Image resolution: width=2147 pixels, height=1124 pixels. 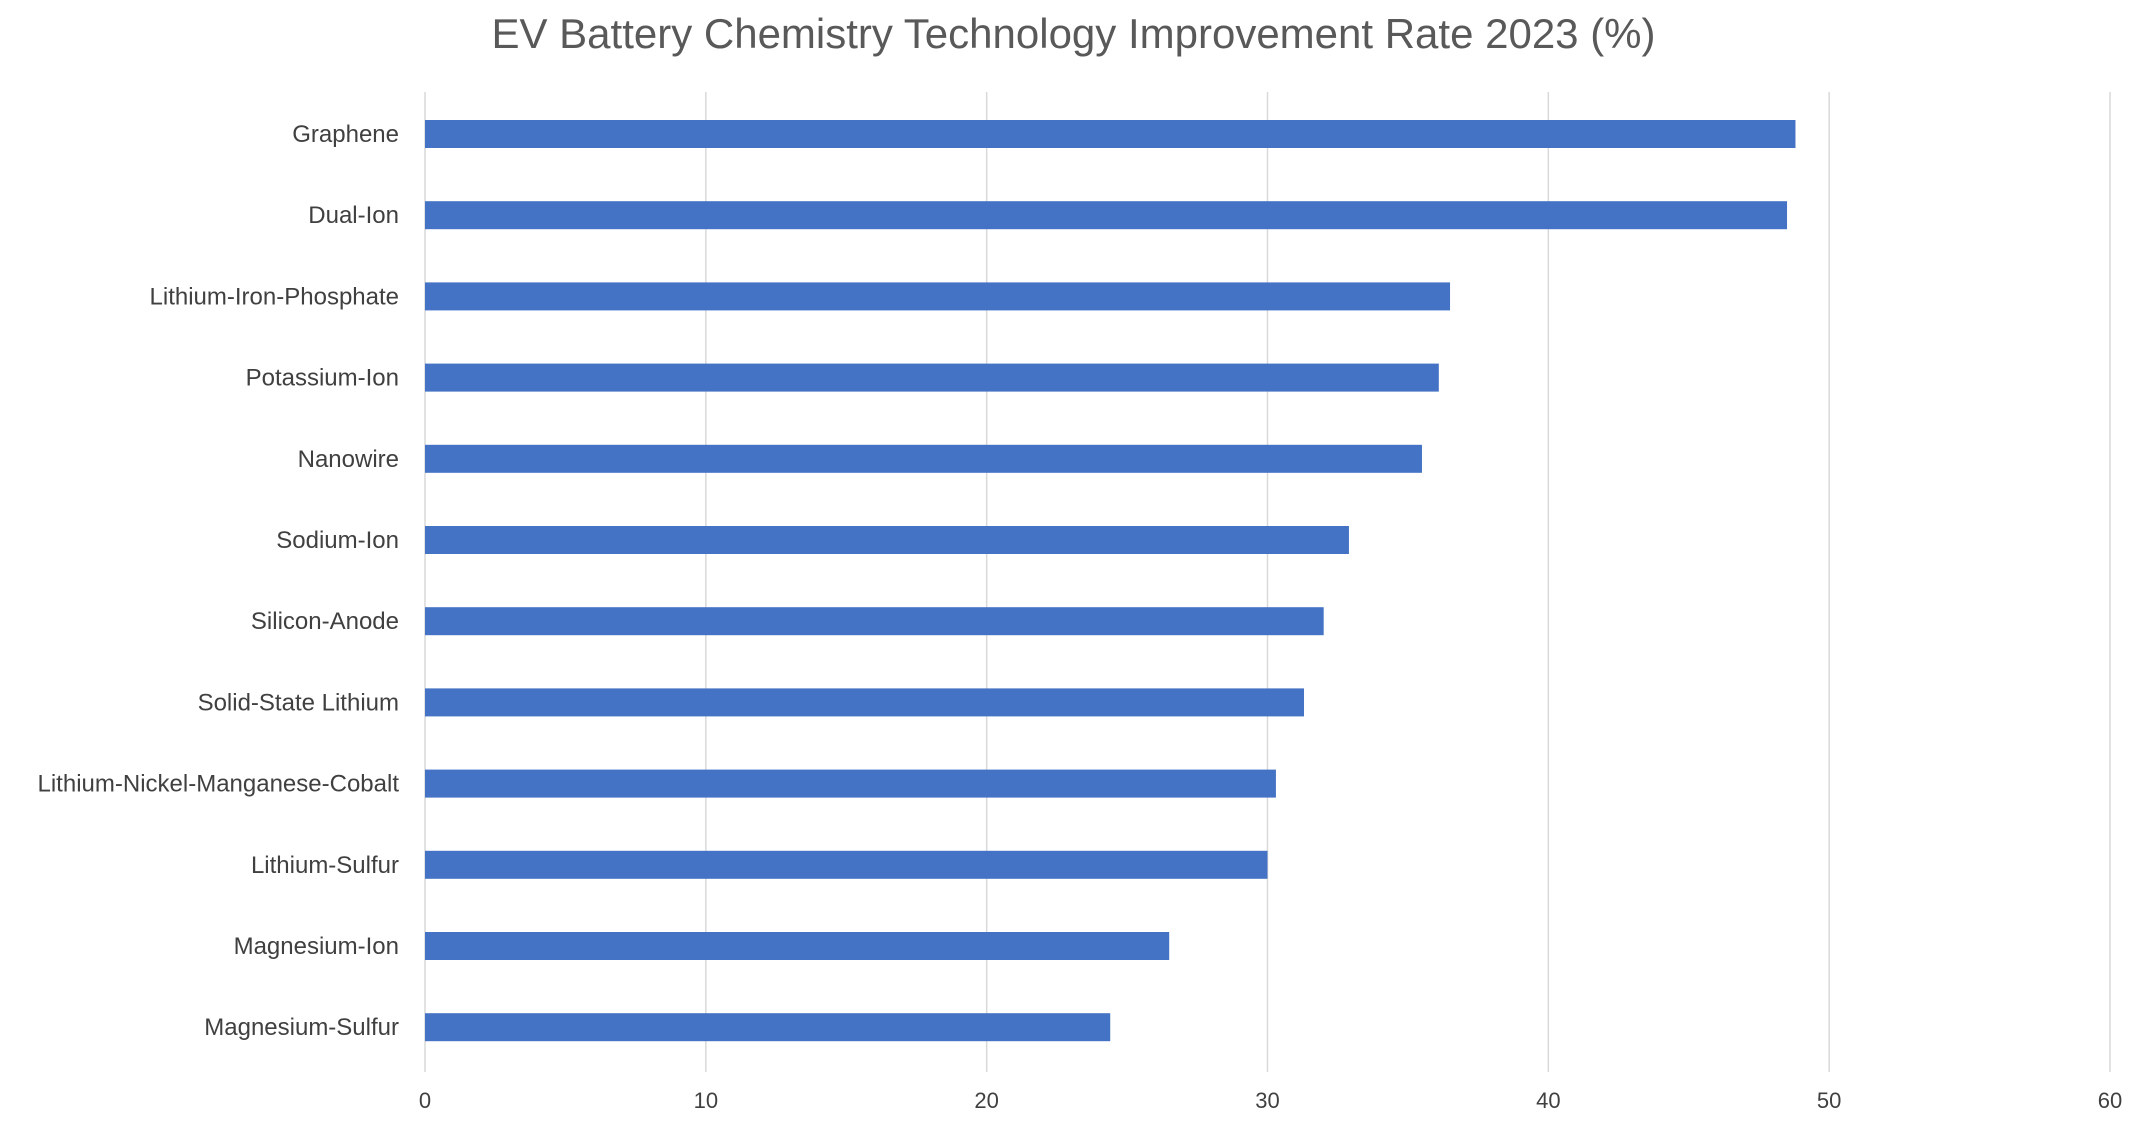 What do you see at coordinates (345, 134) in the screenshot?
I see `category-label: Graphene` at bounding box center [345, 134].